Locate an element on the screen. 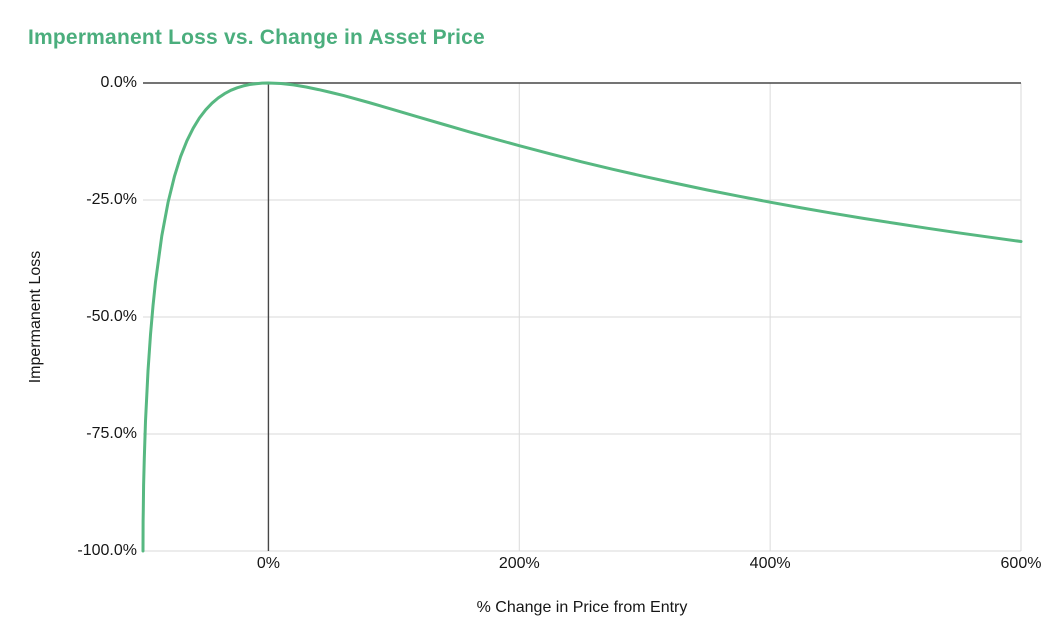 This screenshot has width=1050, height=643. y-tick-label: -75.0% is located at coordinates (111, 433).